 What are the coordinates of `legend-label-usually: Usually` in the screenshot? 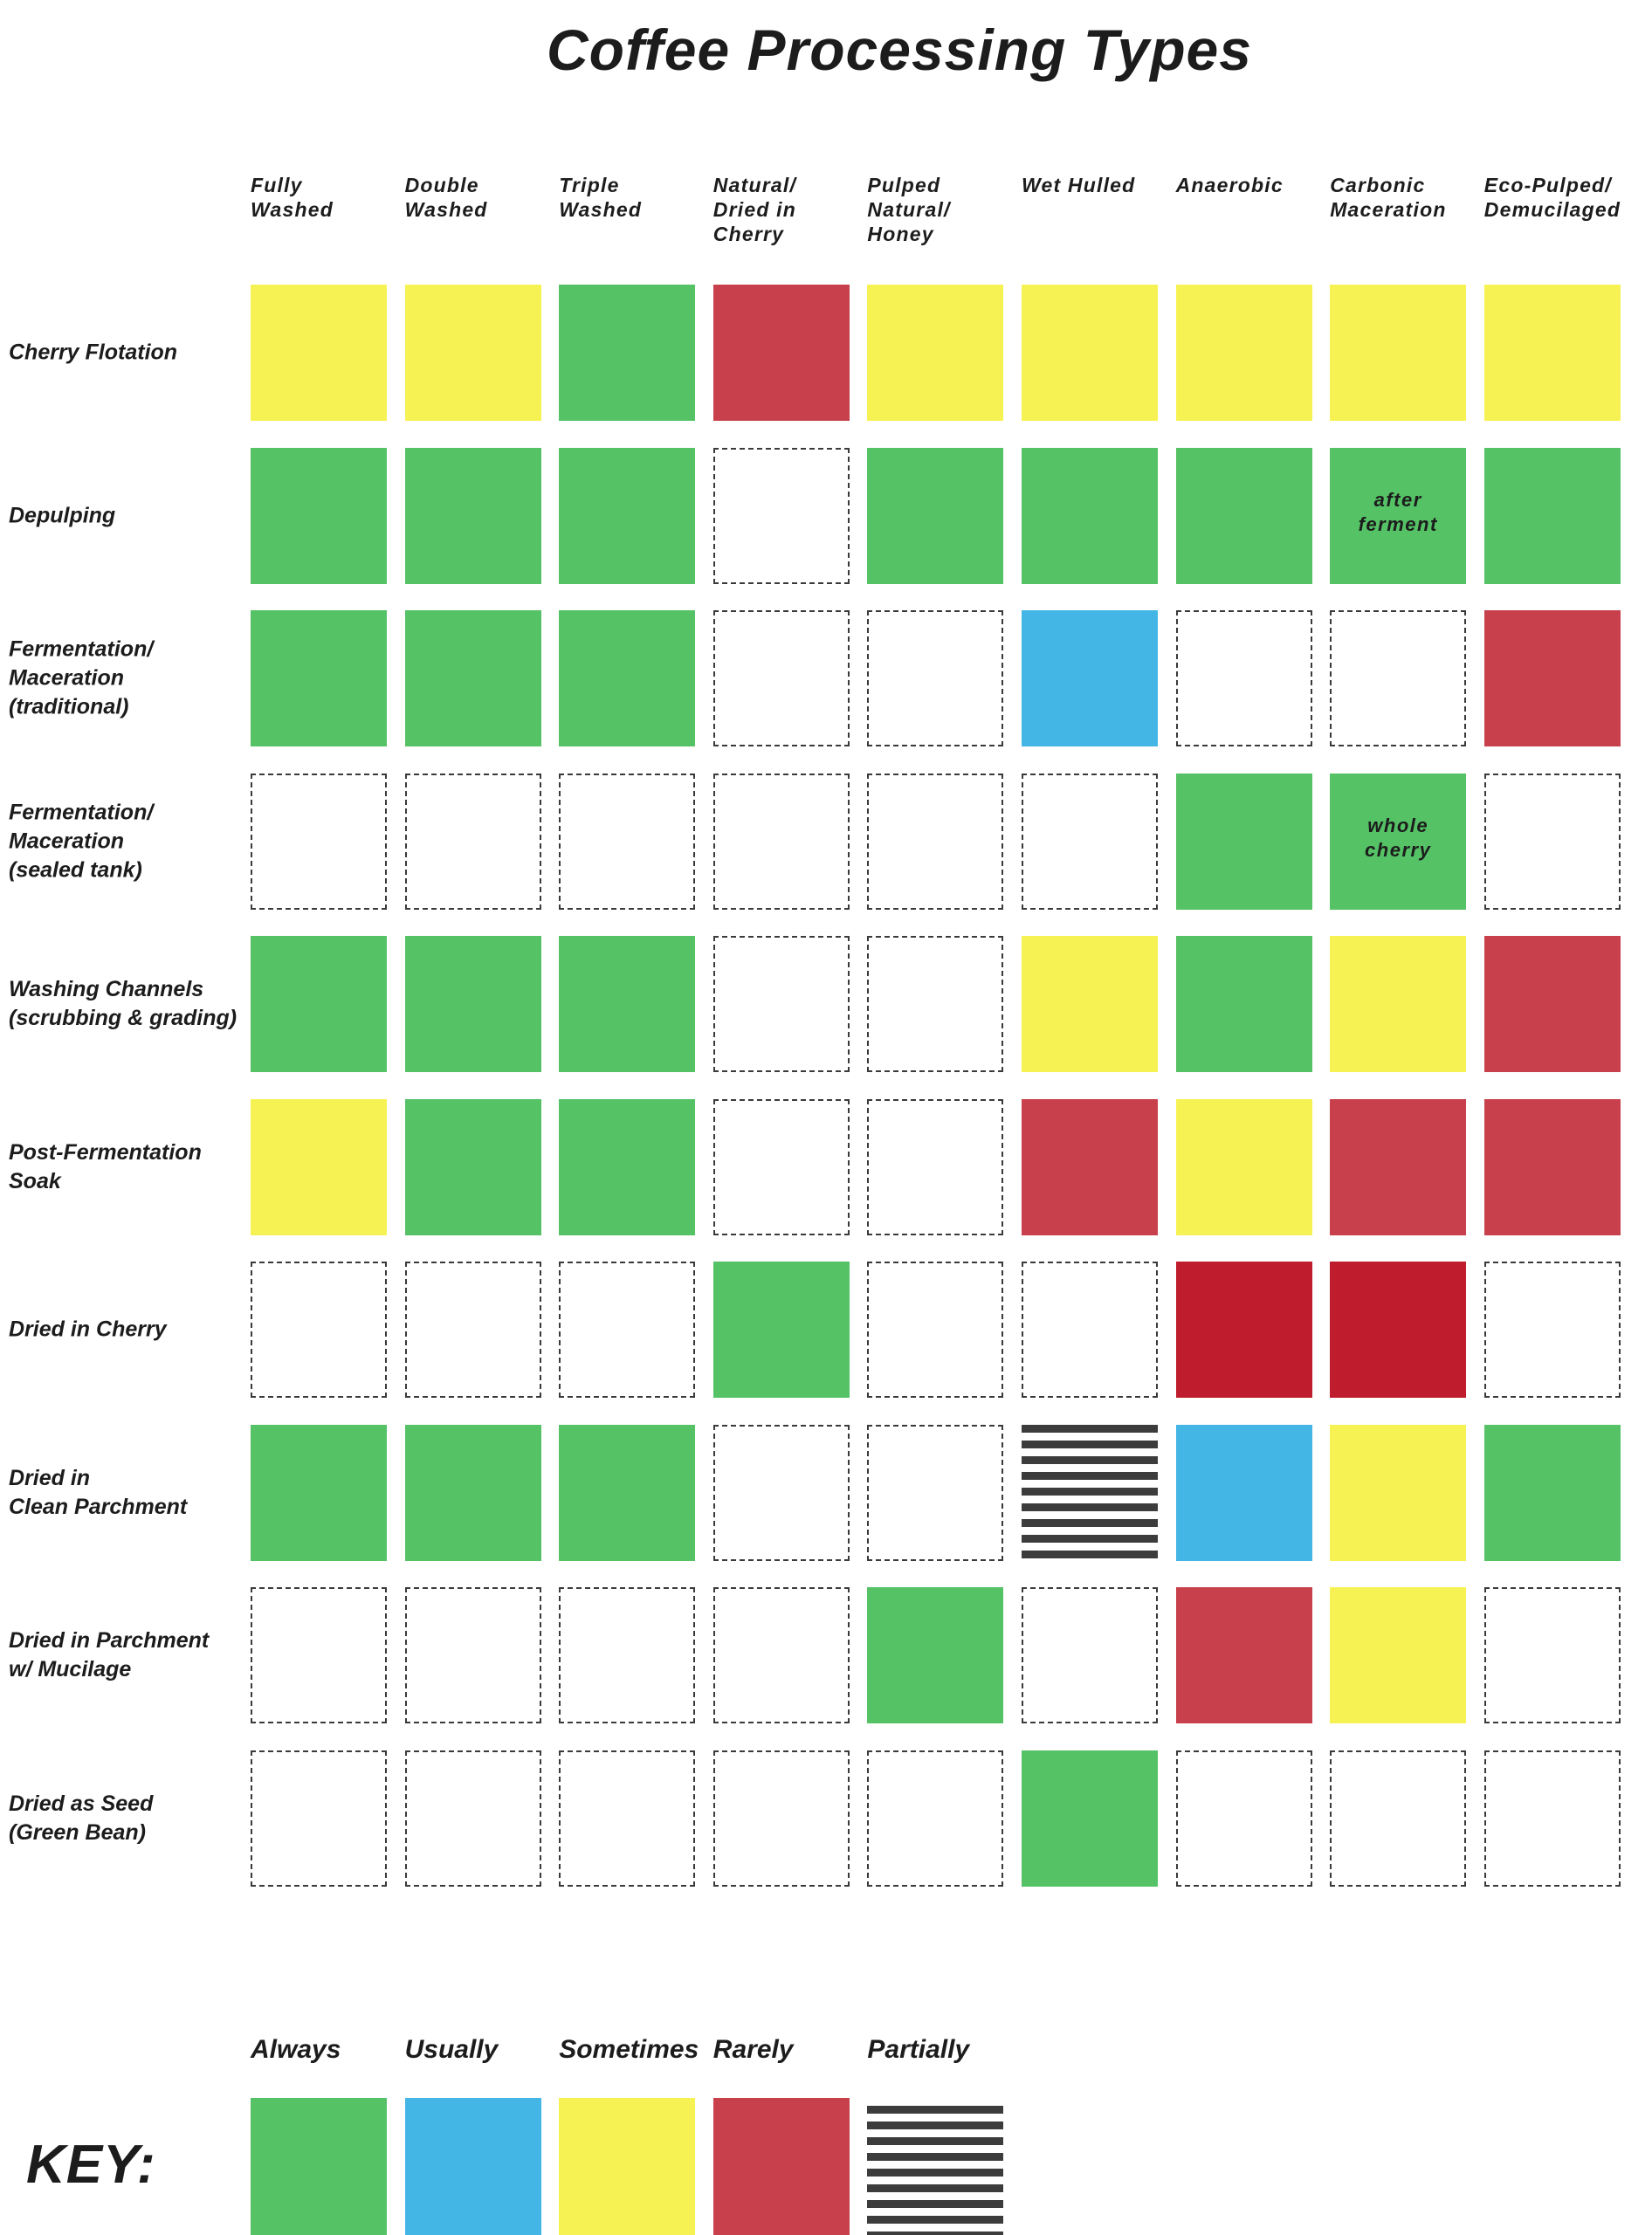 It's located at (452, 2049).